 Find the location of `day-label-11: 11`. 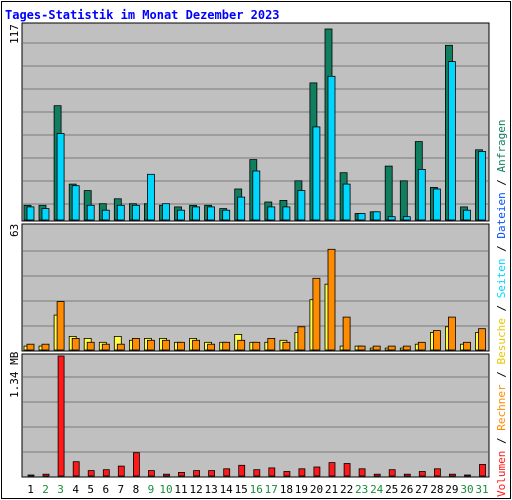

day-label-11: 11 is located at coordinates (180, 489).